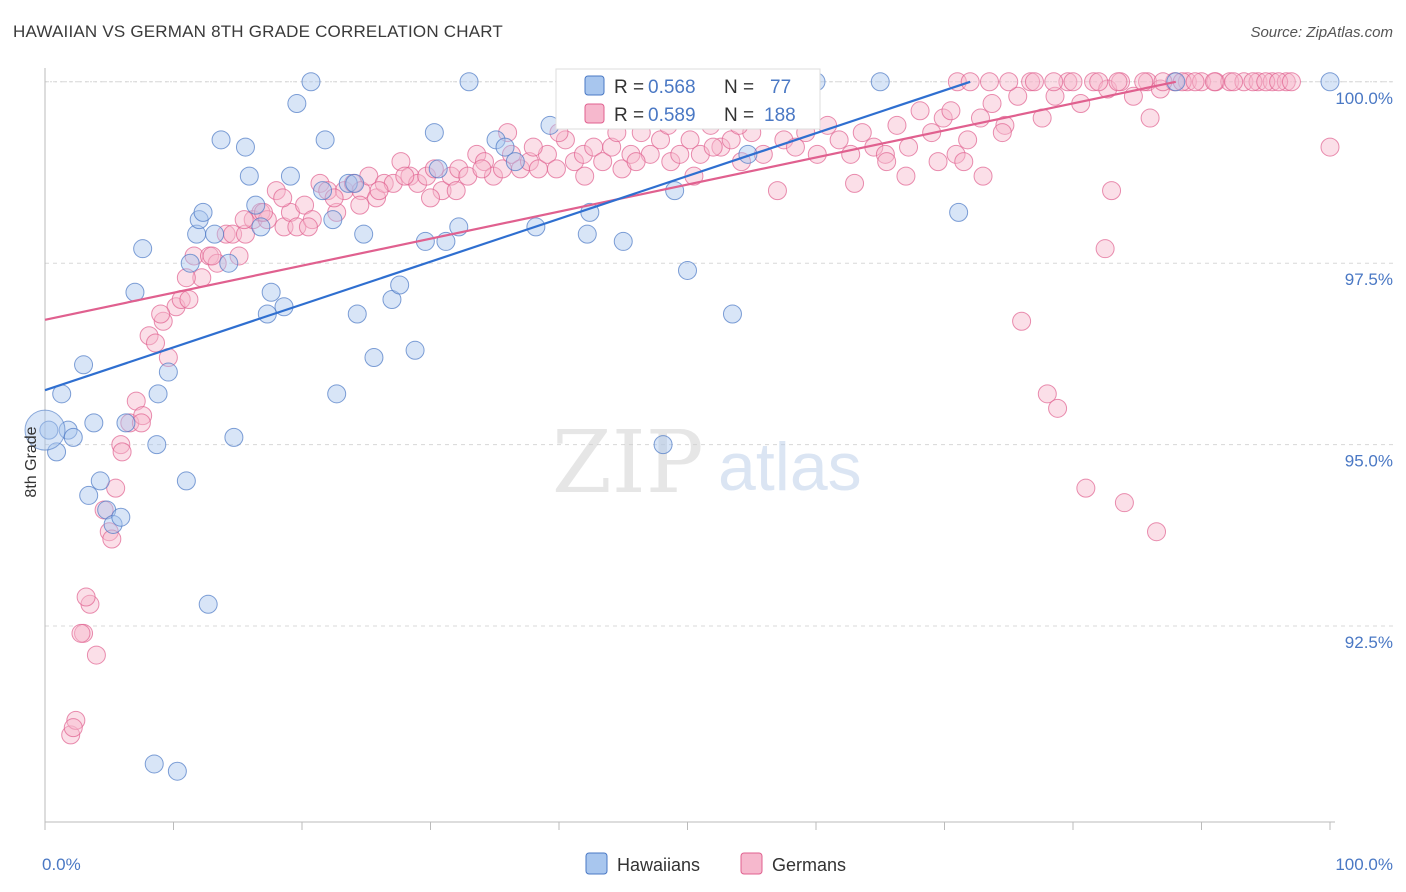  I want to click on stats-legend: R = 0.568 N = 77 R = 0.589 N = 188, so click(688, 99).